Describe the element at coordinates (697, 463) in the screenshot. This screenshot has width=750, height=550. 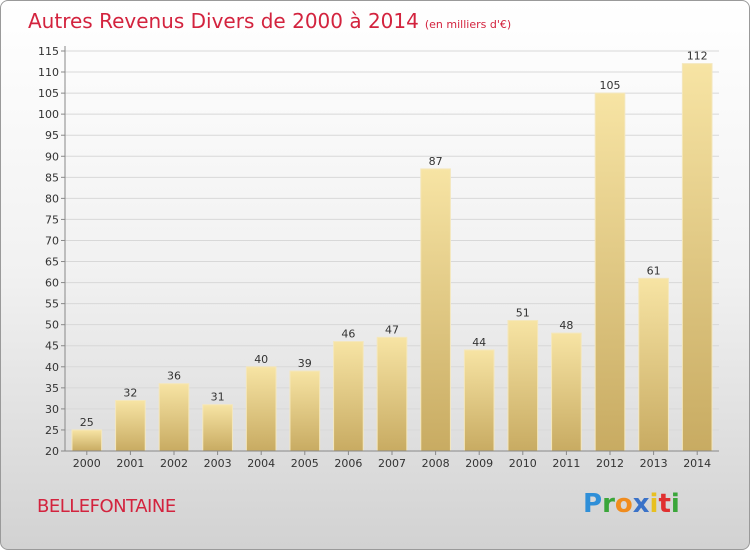
I see `x-tick-label: 2014` at that location.